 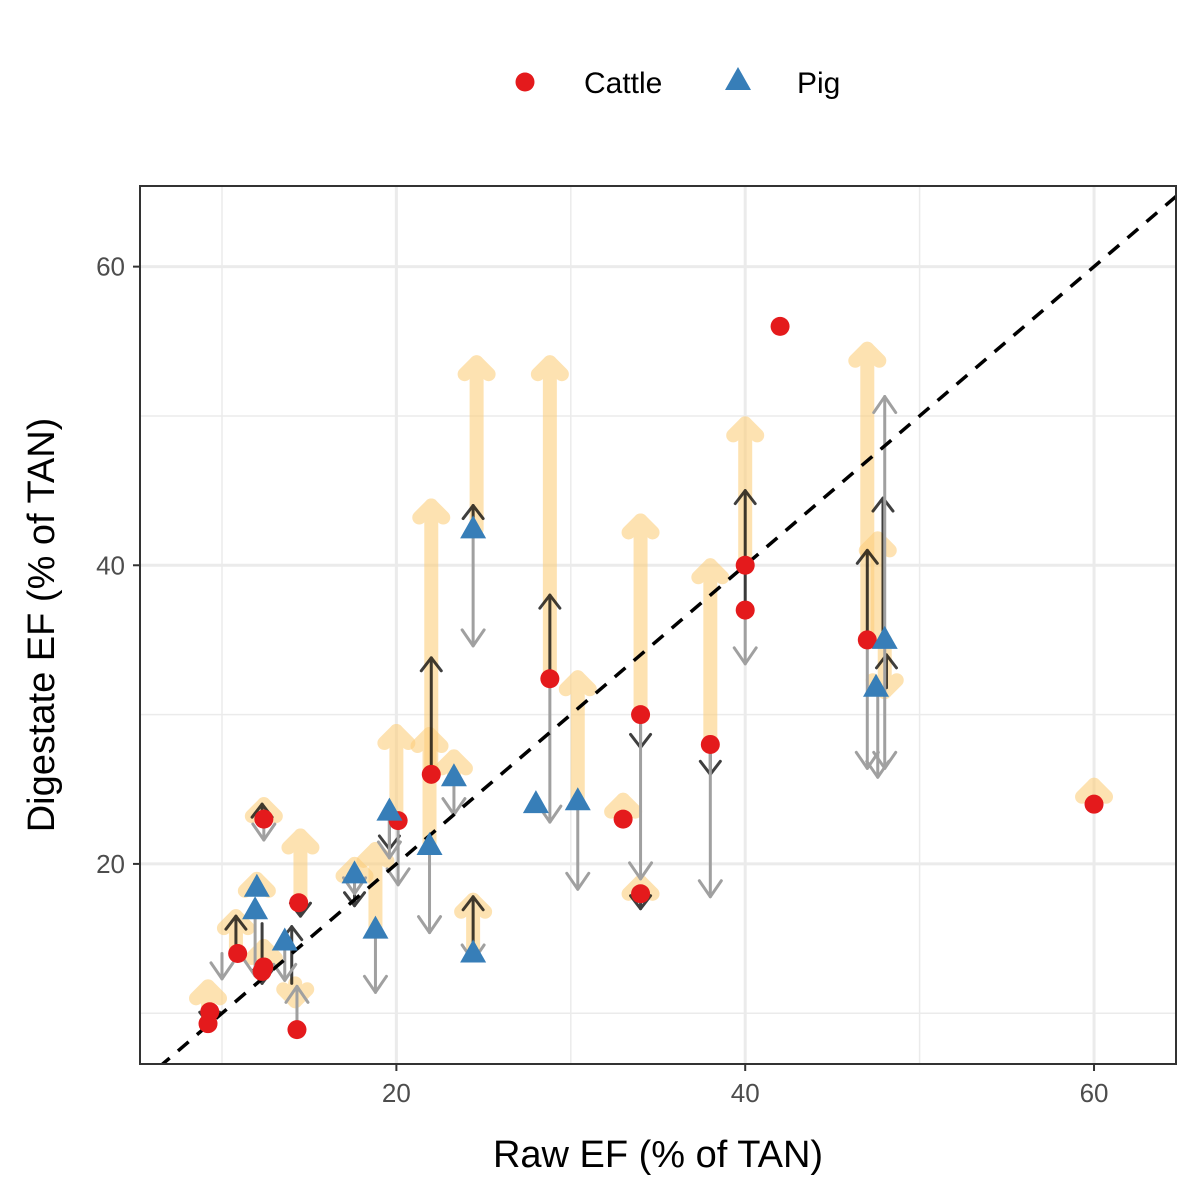 What do you see at coordinates (658, 1155) in the screenshot?
I see `x-axis-title: Raw EF (% of TAN)` at bounding box center [658, 1155].